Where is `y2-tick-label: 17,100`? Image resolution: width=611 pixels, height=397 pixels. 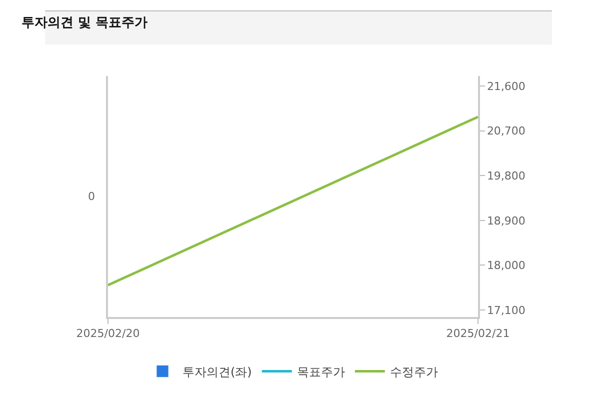
y2-tick-label: 17,100 is located at coordinates (506, 310).